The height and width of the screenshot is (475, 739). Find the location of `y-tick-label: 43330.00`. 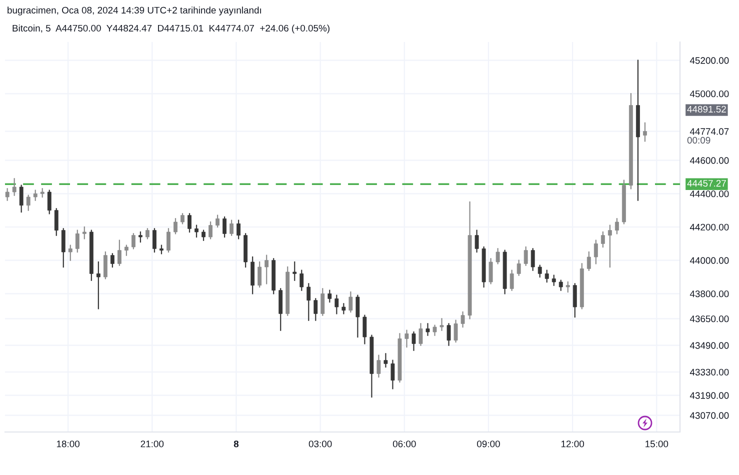

y-tick-label: 43330.00 is located at coordinates (709, 372).